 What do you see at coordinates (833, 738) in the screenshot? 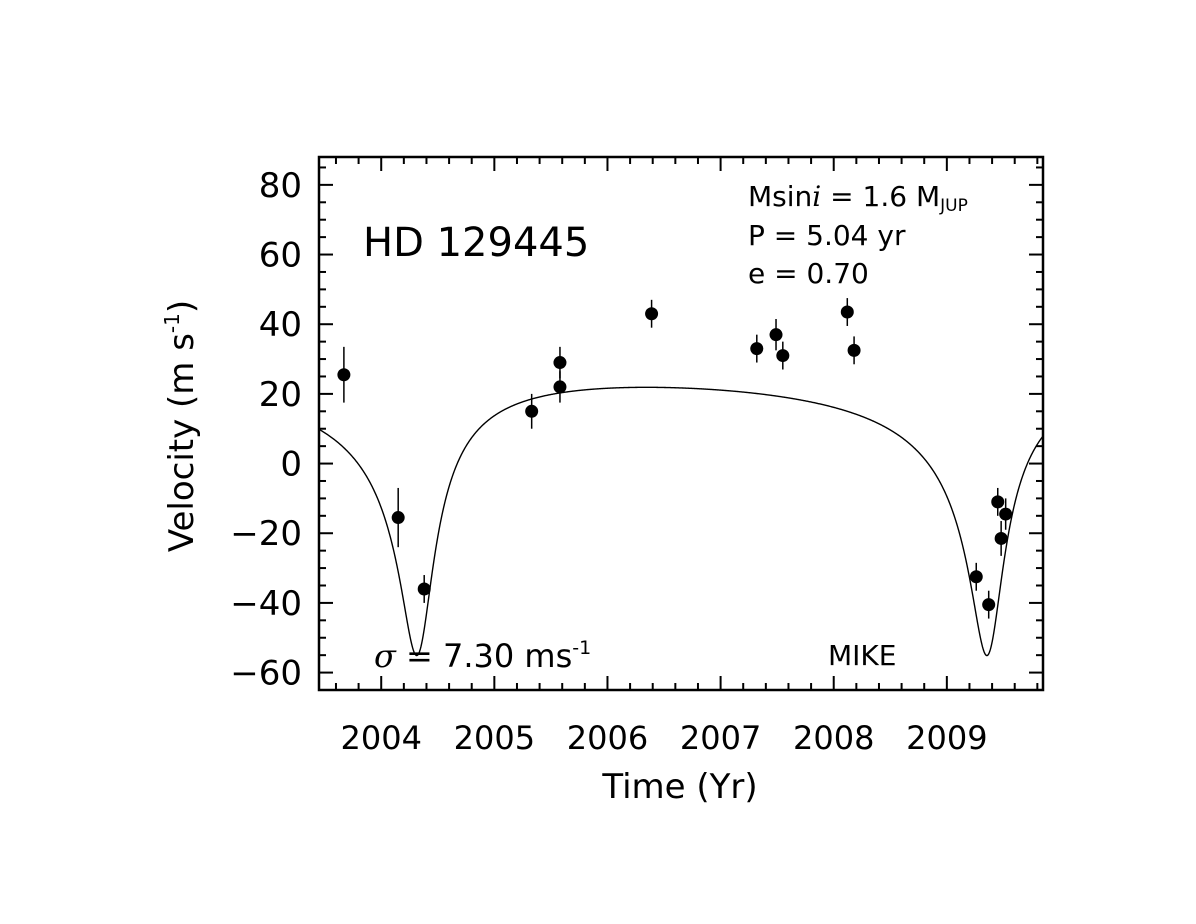
I see `x-tick-label: 2008` at bounding box center [833, 738].